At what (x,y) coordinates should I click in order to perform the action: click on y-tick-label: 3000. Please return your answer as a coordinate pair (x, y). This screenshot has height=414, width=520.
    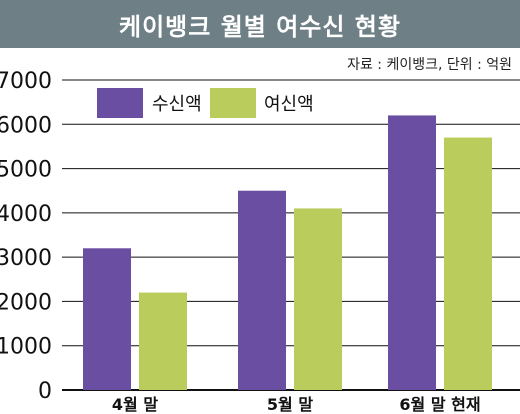
    Looking at the image, I should click on (26, 258).